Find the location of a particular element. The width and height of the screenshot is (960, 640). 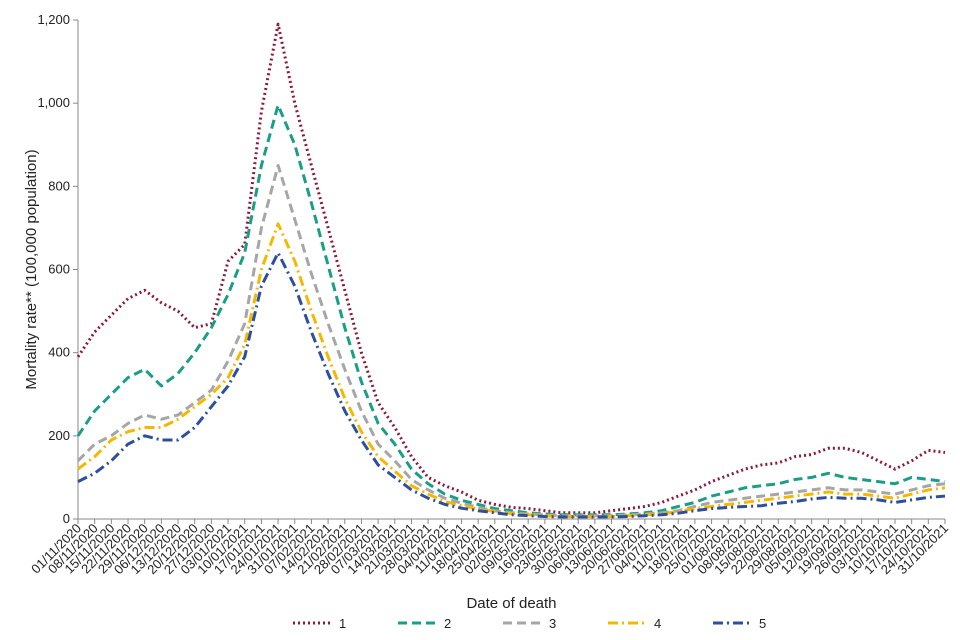

y-tick-label: 800 is located at coordinates (59, 185).